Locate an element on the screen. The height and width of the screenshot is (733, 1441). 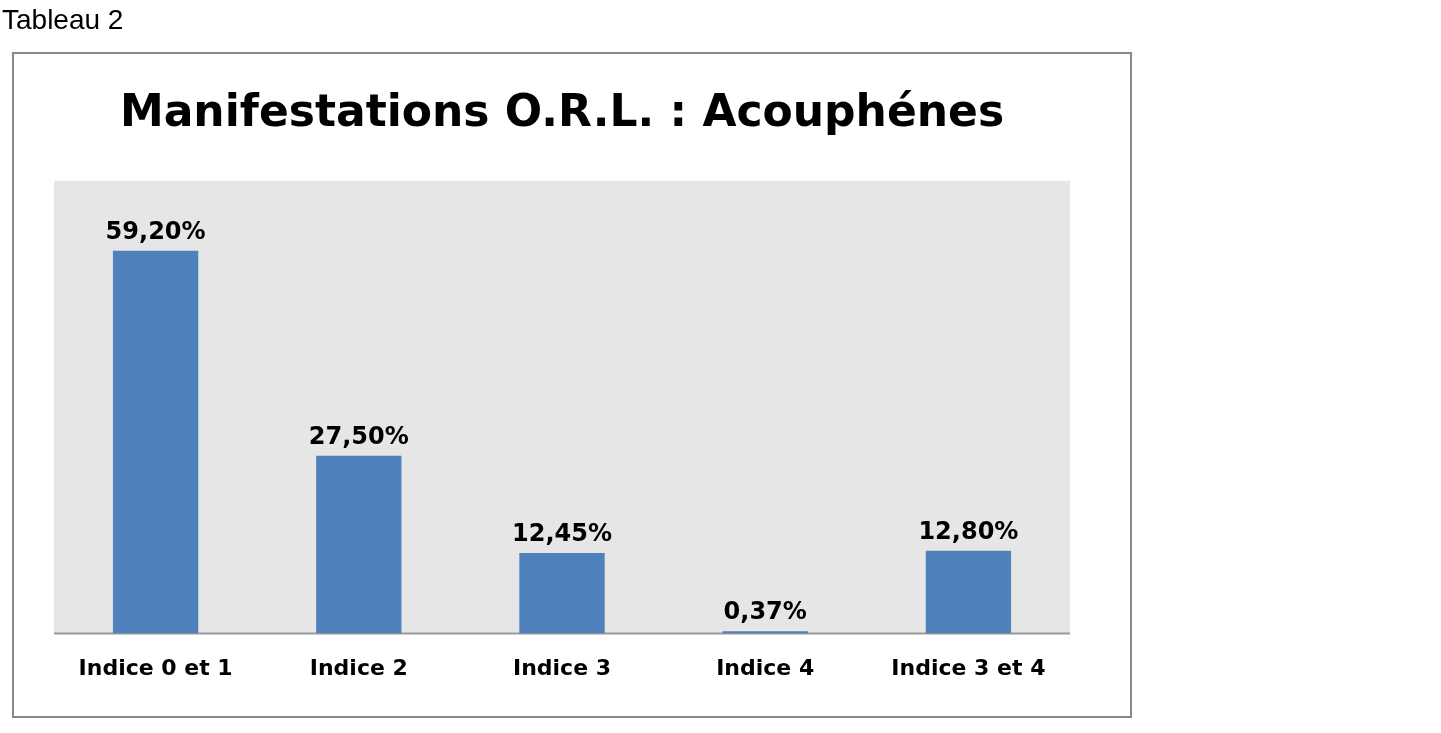
text: Tableau 2 is located at coordinates (63, 20).